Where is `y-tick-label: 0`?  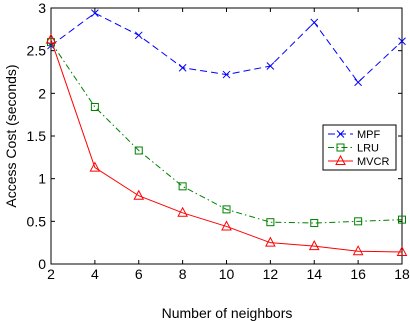 y-tick-label: 0 is located at coordinates (42, 264).